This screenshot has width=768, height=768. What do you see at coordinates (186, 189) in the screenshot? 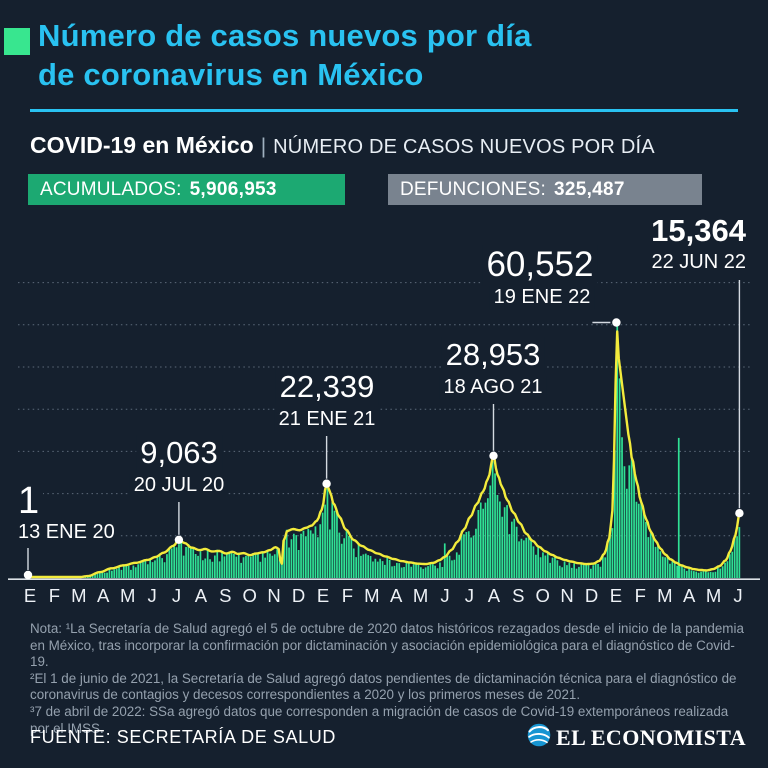
I see `accumulated-cases-badge: ACUMULADOS: 5,906,953` at bounding box center [186, 189].